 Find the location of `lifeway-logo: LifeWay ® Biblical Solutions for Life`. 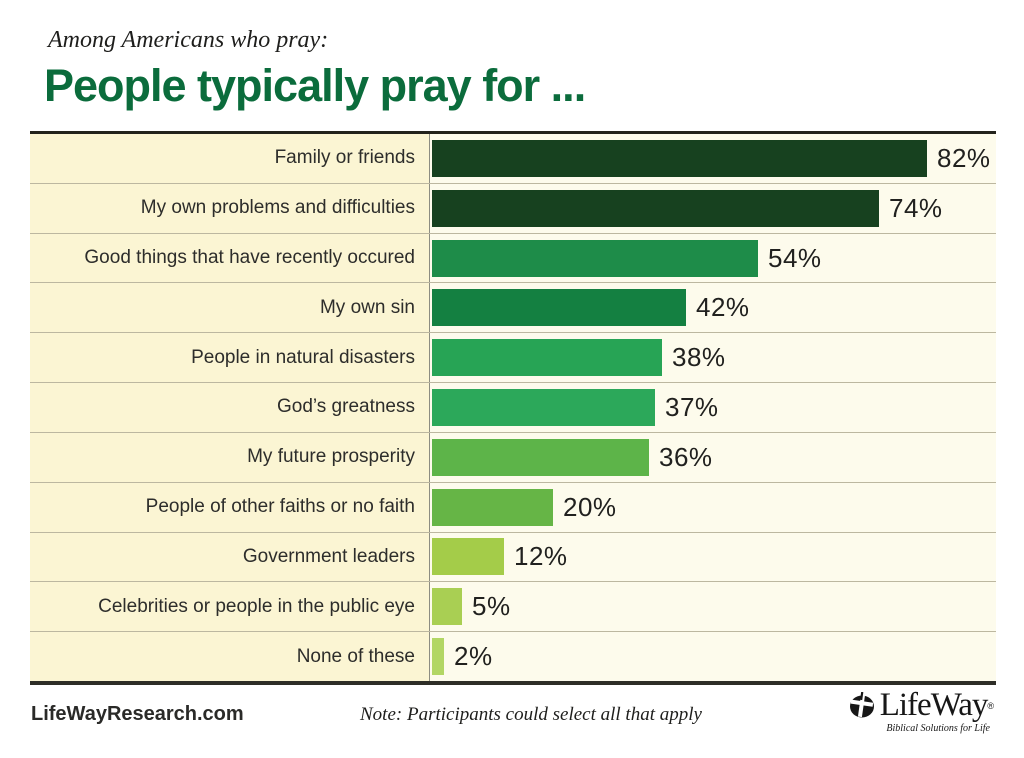

lifeway-logo: LifeWay ® Biblical Solutions for Life is located at coordinates (911, 711).